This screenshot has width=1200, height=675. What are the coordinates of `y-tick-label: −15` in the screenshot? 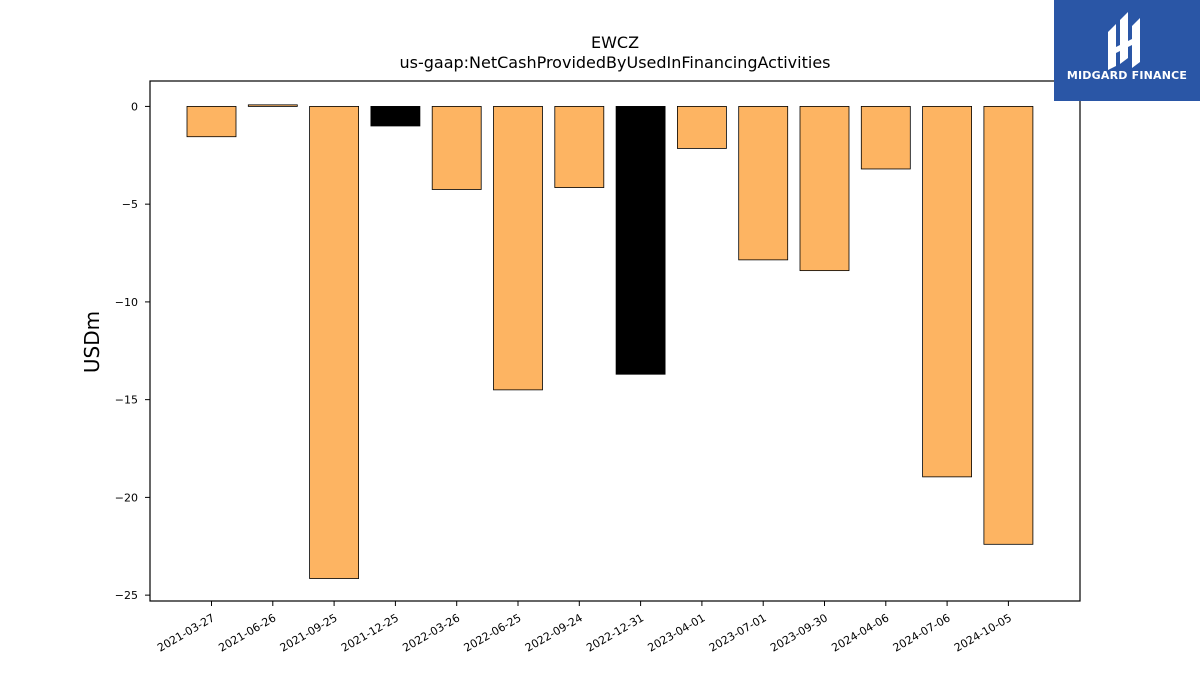 It's located at (126, 400).